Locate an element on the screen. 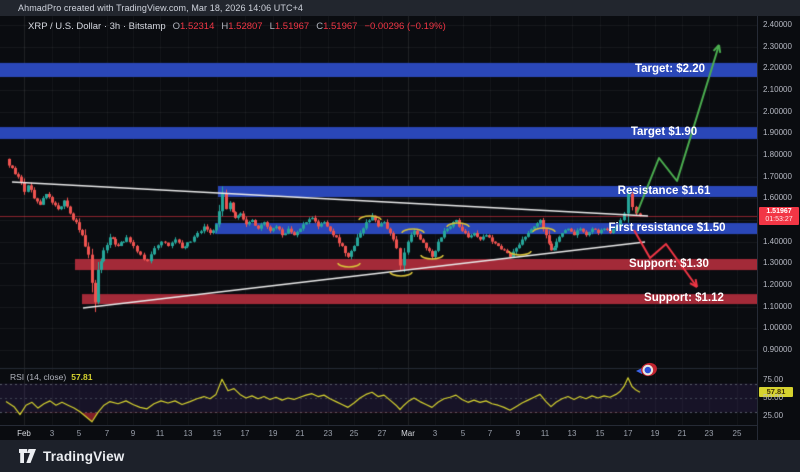  rsi-label-row: RSI (14, close) 57.81 is located at coordinates (51, 377).